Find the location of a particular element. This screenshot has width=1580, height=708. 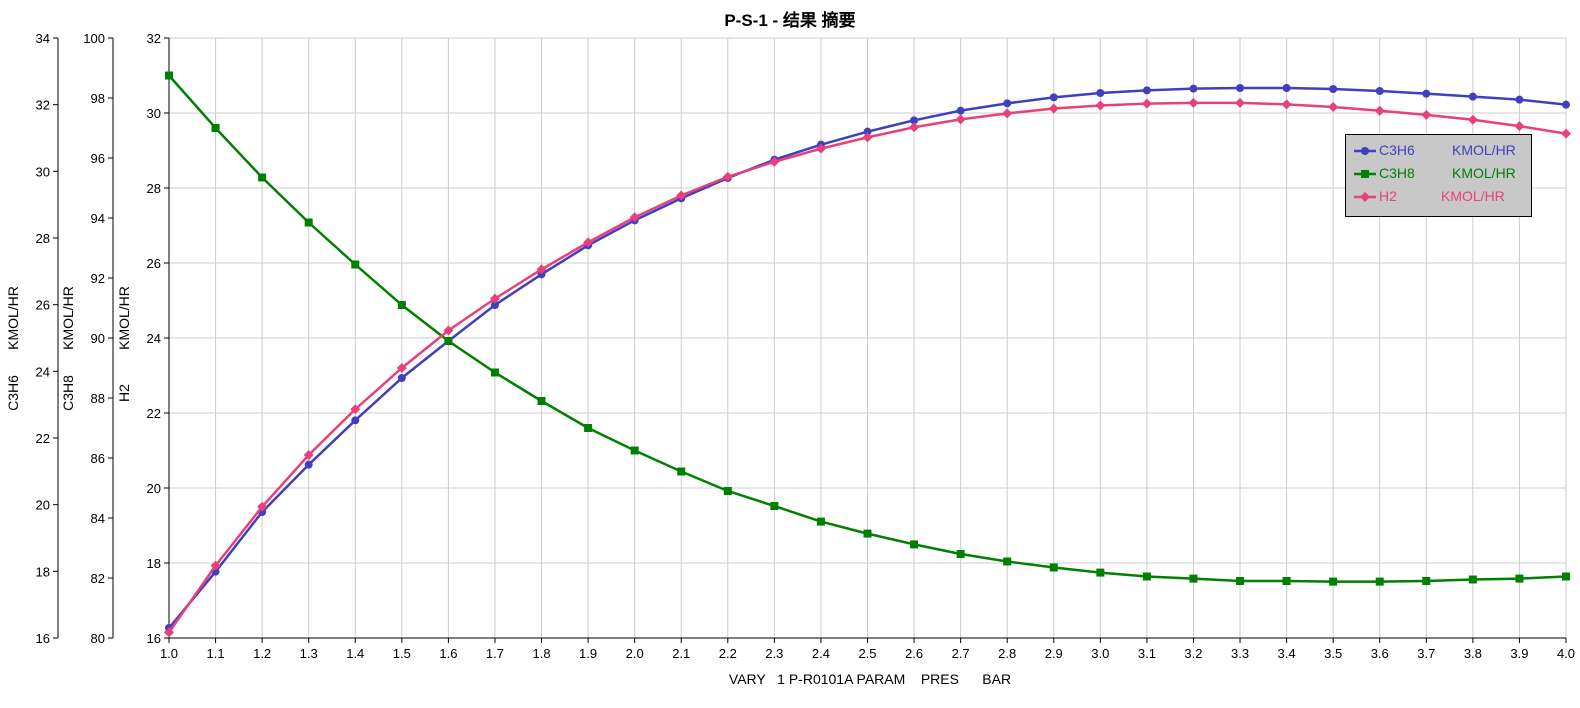

y-tick-label-c3h6: 30 is located at coordinates (43, 171).